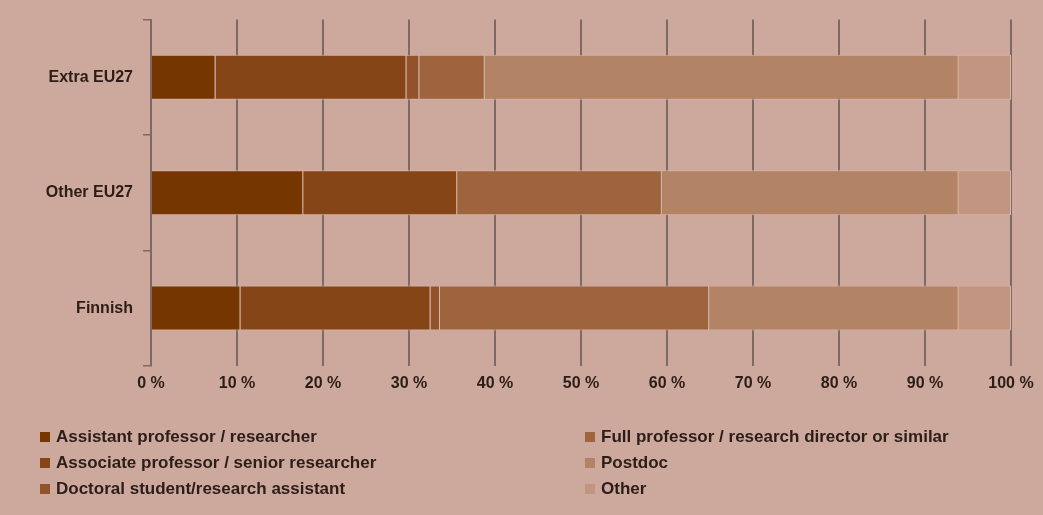 This screenshot has width=1043, height=515. What do you see at coordinates (237, 382) in the screenshot?
I see `x-tick-label: 10 %` at bounding box center [237, 382].